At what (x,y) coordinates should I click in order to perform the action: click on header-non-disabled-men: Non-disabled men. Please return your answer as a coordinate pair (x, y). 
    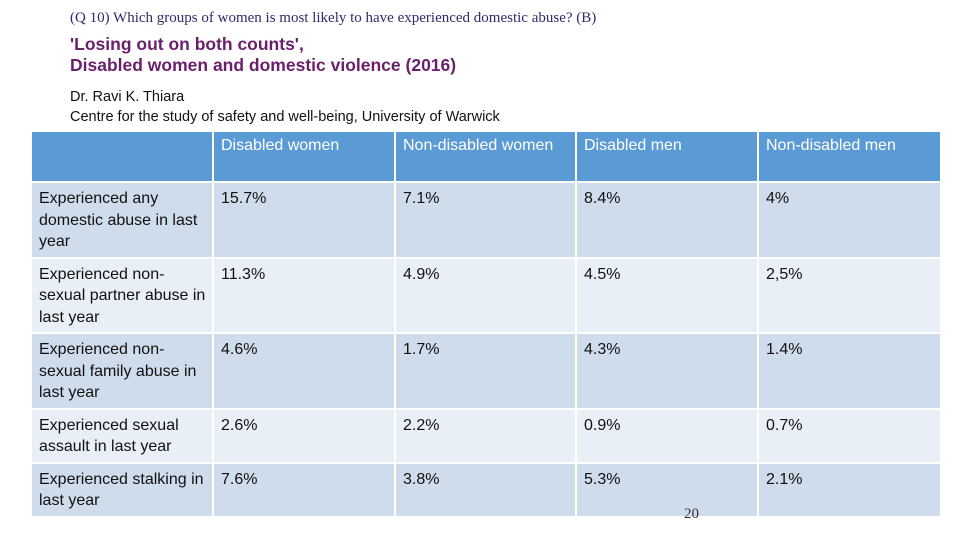
    Looking at the image, I should click on (849, 156).